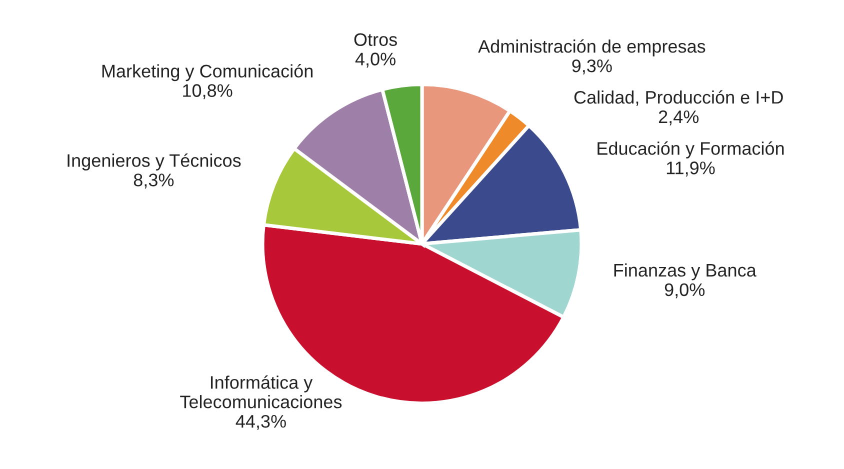 The height and width of the screenshot is (469, 844). I want to click on data-label: 11,9%, so click(690, 169).